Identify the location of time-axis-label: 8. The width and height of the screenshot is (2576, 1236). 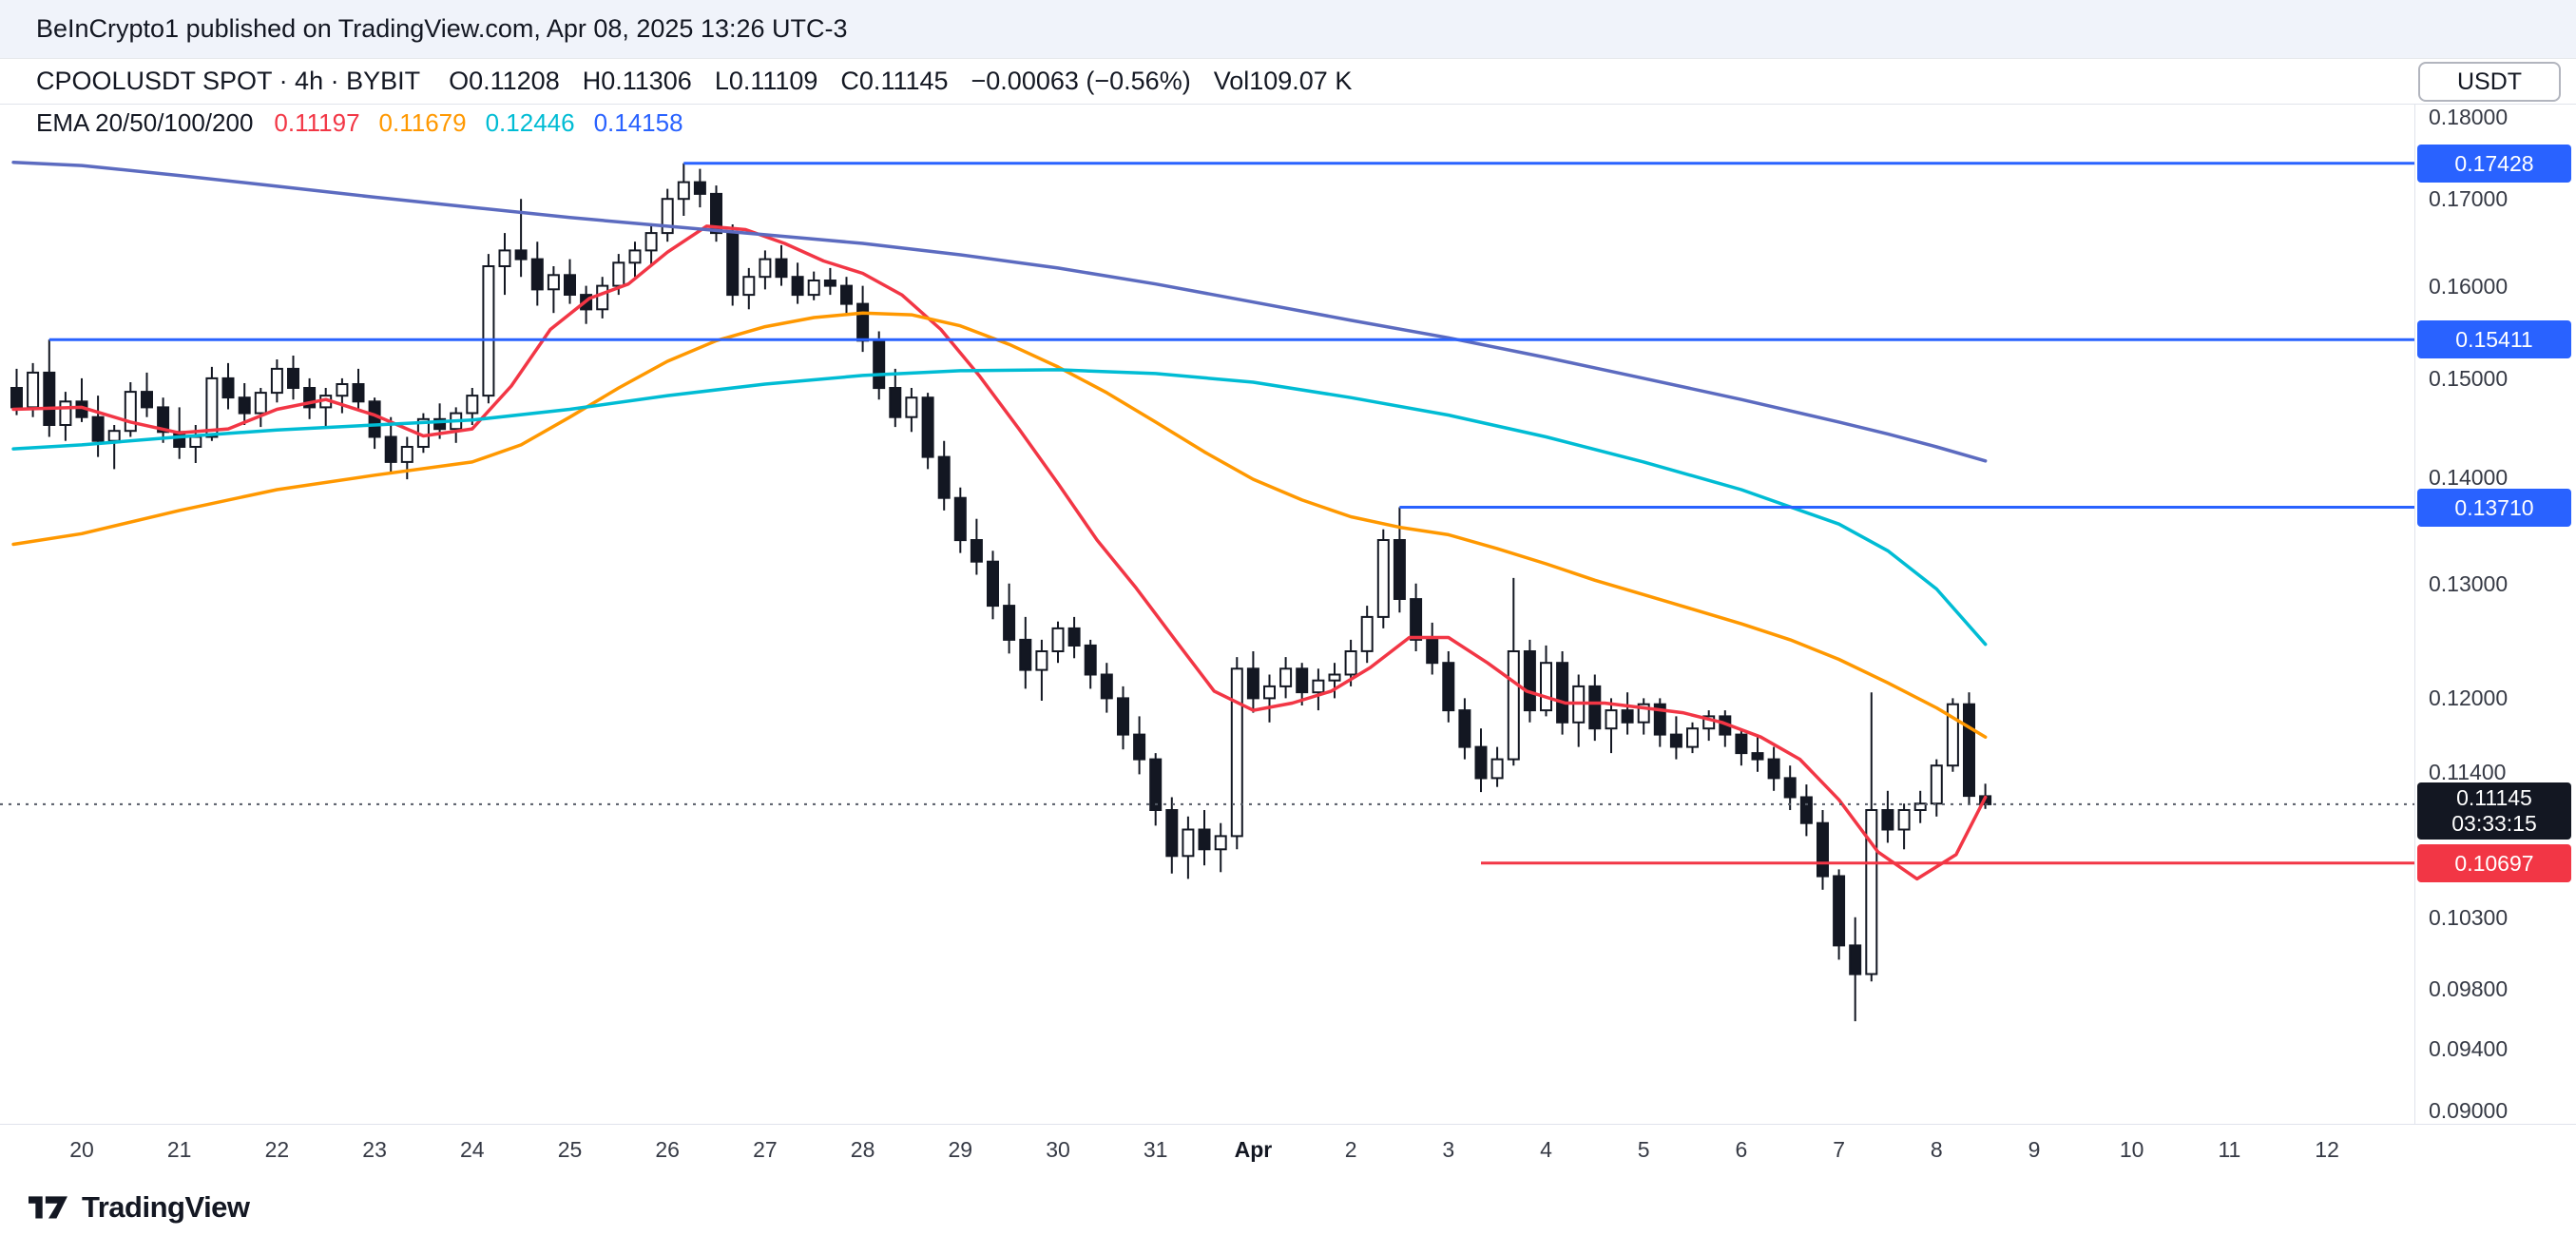
(1936, 1149).